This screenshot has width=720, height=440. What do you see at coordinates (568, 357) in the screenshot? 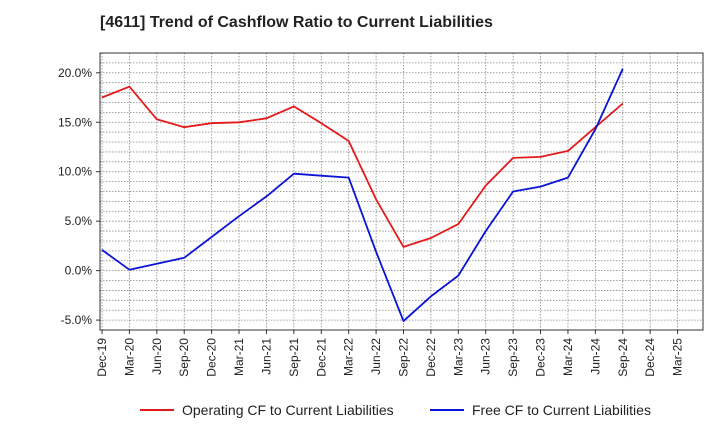
I see `x-tick-label: Mar-24` at bounding box center [568, 357].